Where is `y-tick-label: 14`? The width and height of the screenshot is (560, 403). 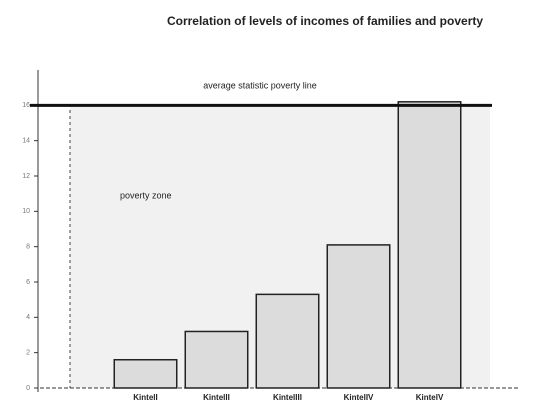
y-tick-label: 14 is located at coordinates (26, 141).